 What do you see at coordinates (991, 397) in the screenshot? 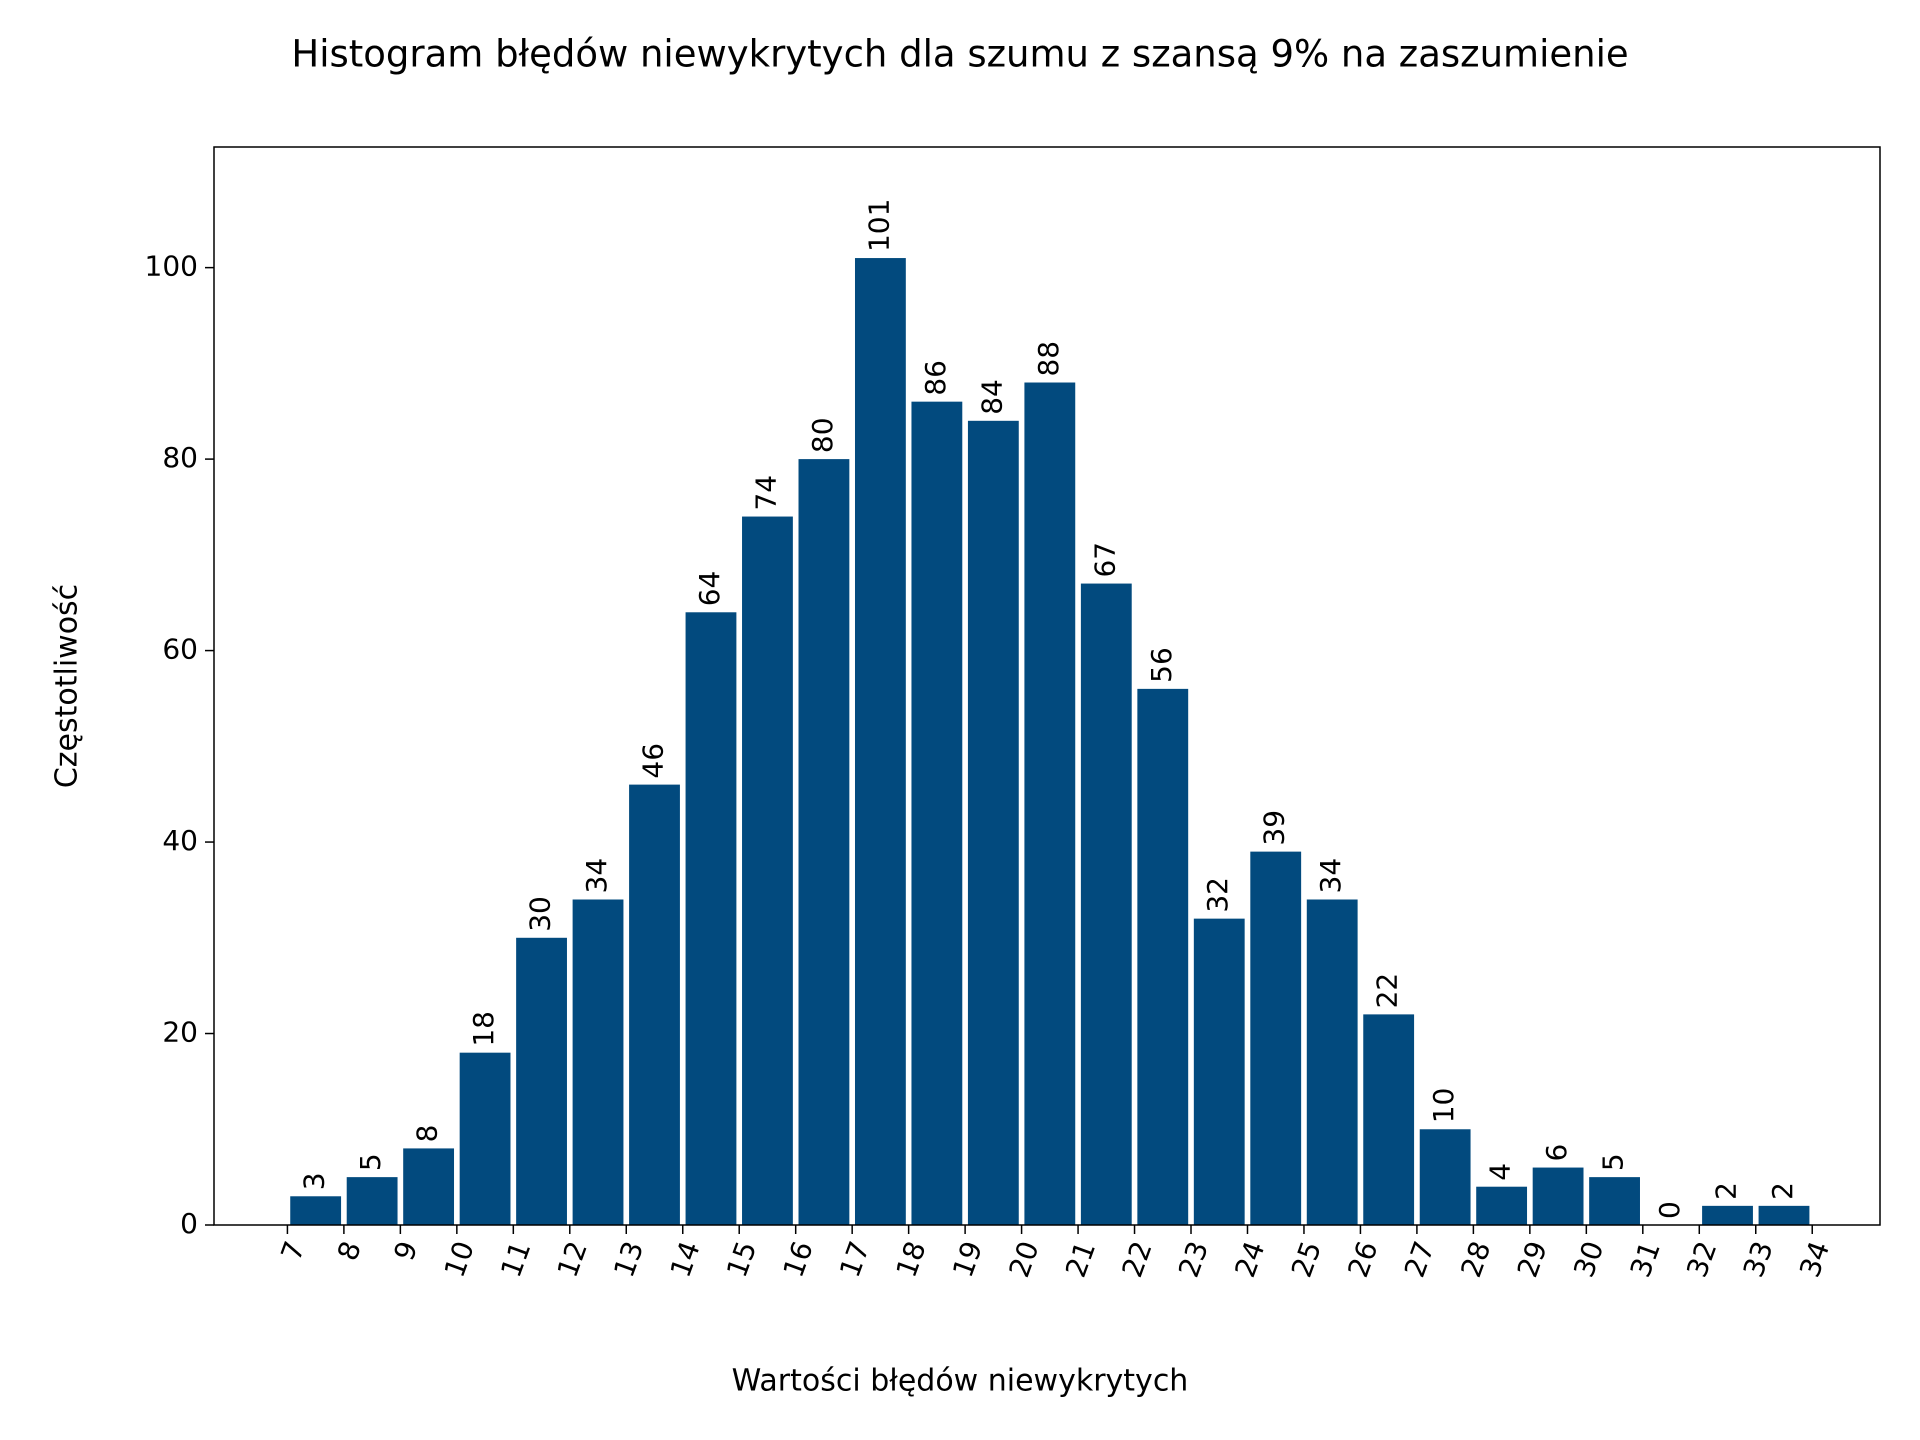
I see `data-label: 84` at bounding box center [991, 397].